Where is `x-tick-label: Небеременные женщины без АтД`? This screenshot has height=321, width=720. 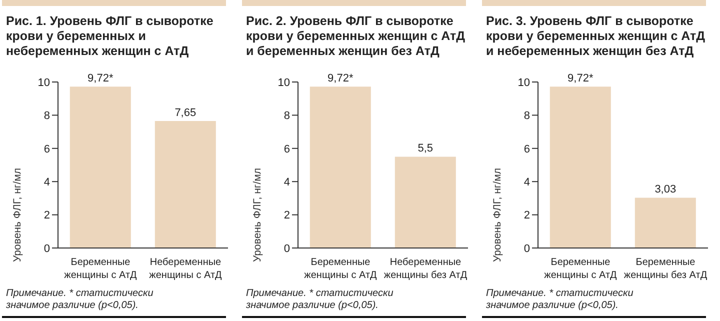
x-tick-label: Небеременные женщины без АтД is located at coordinates (426, 269).